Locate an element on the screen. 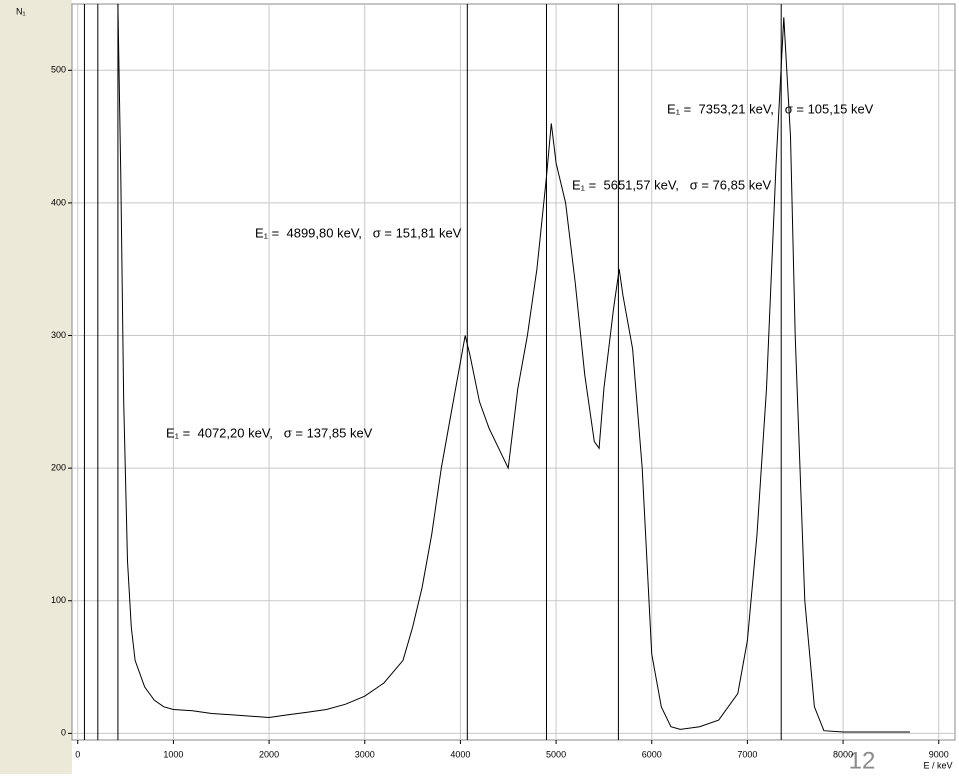 The width and height of the screenshot is (959, 779). y-tick-label: 500 is located at coordinates (58, 70).